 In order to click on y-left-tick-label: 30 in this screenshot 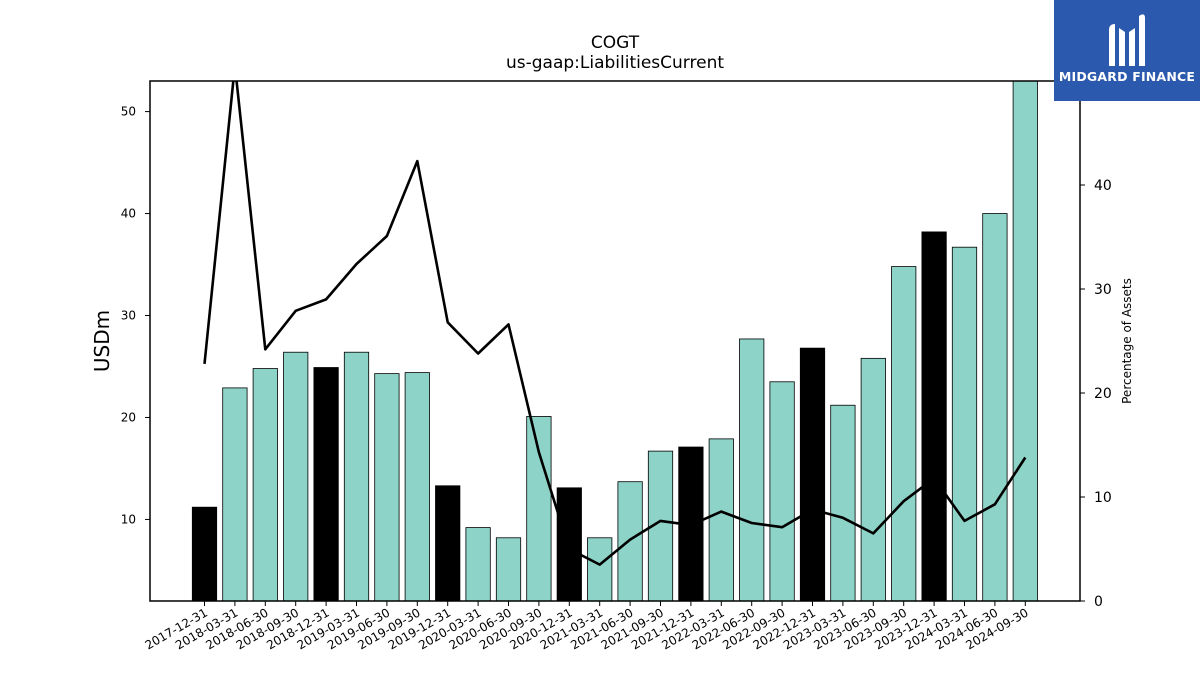, I will do `click(128, 316)`.